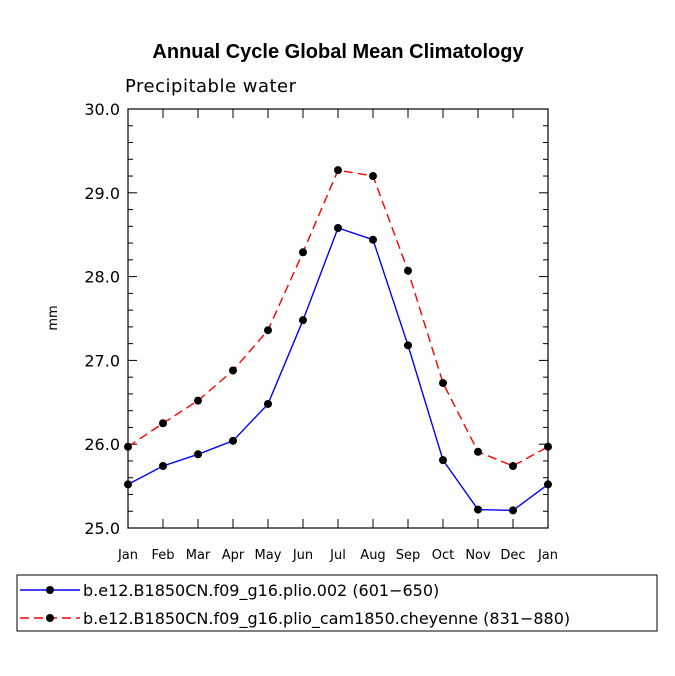 Image resolution: width=675 pixels, height=676 pixels. What do you see at coordinates (337, 555) in the screenshot?
I see `x-tick-label: Jul` at bounding box center [337, 555].